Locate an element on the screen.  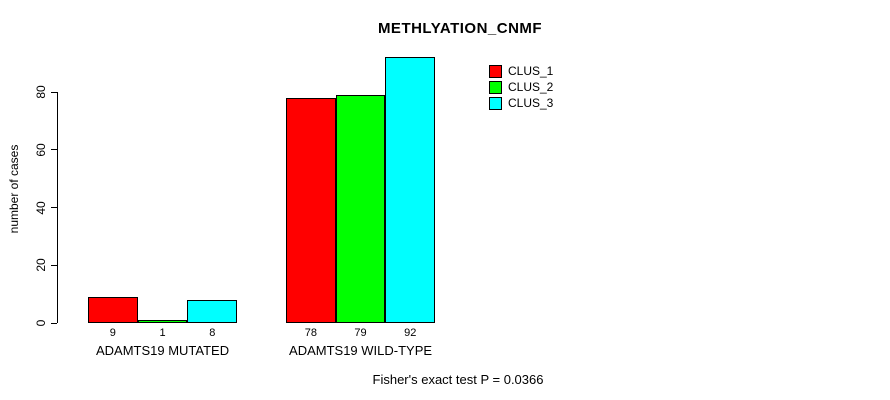
legend: CLUS_1 CLUS_2 CLUS_3 is located at coordinates (521, 87).